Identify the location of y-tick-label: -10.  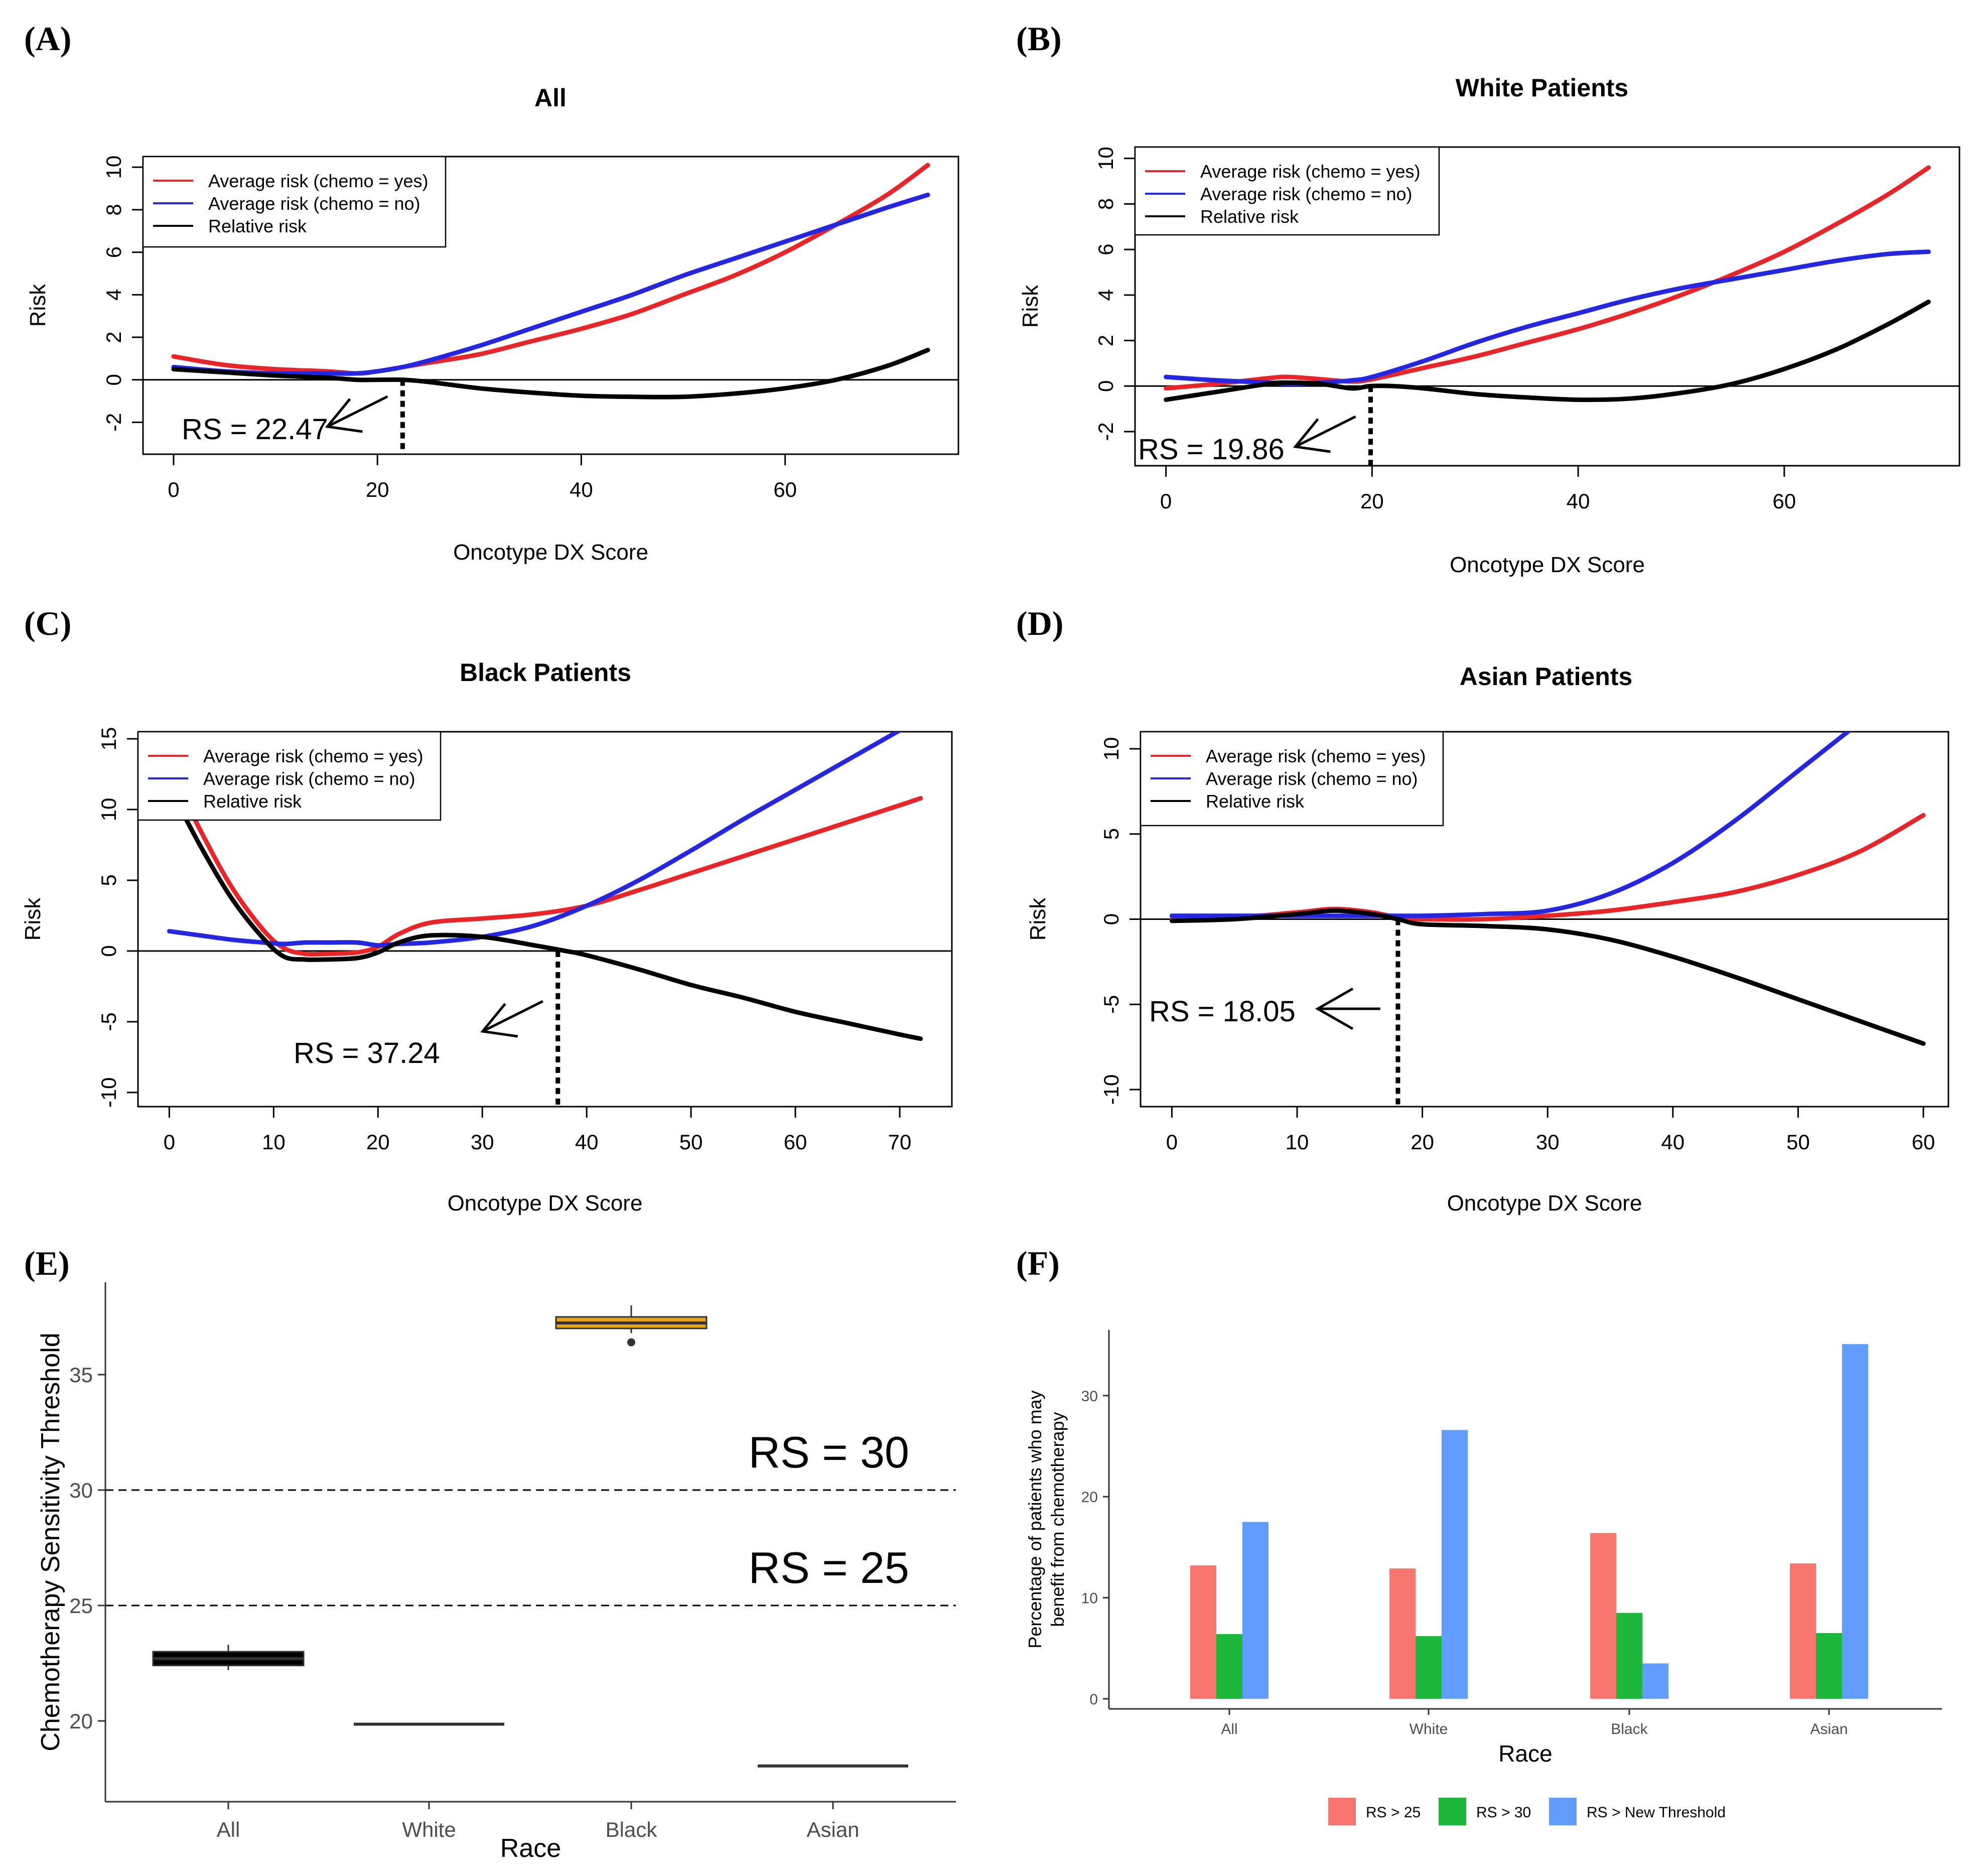
(109, 1092).